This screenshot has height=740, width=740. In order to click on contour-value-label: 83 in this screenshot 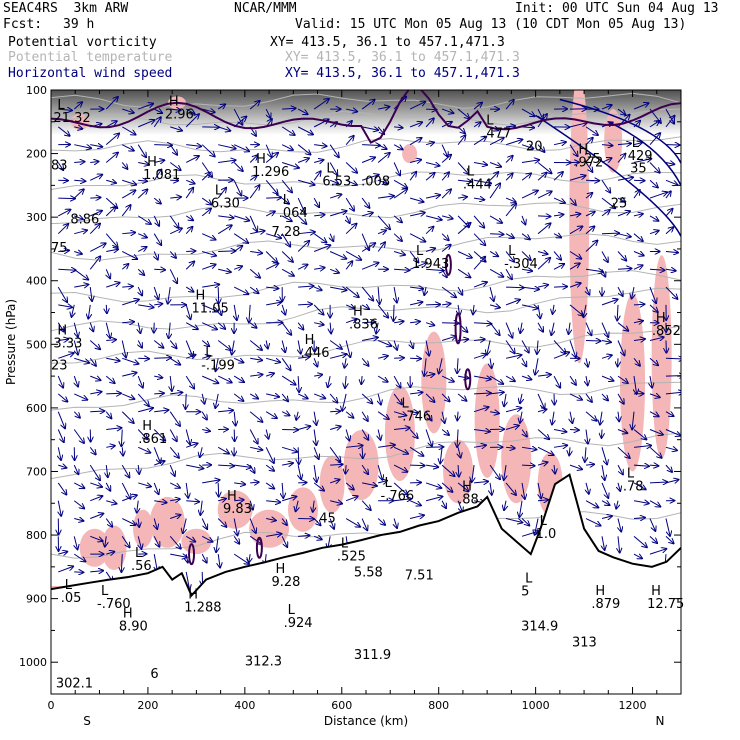, I will do `click(59, 165)`.